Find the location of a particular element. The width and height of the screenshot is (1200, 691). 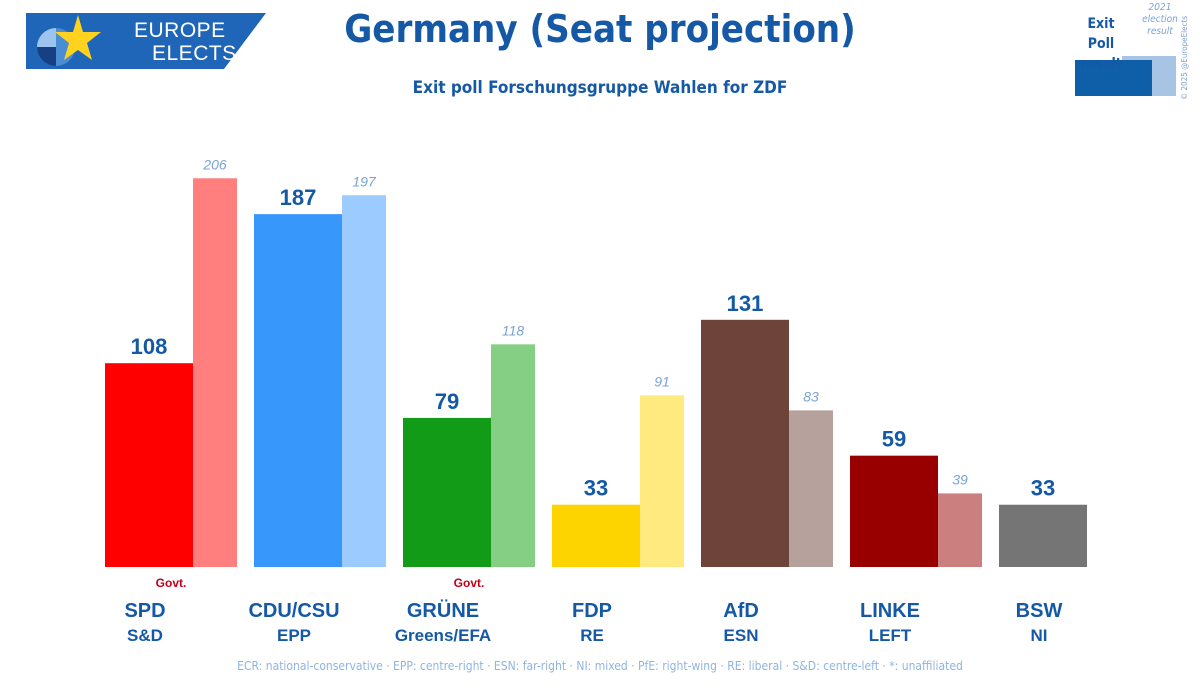

value-label-previous-afd: 83 is located at coordinates (811, 396).